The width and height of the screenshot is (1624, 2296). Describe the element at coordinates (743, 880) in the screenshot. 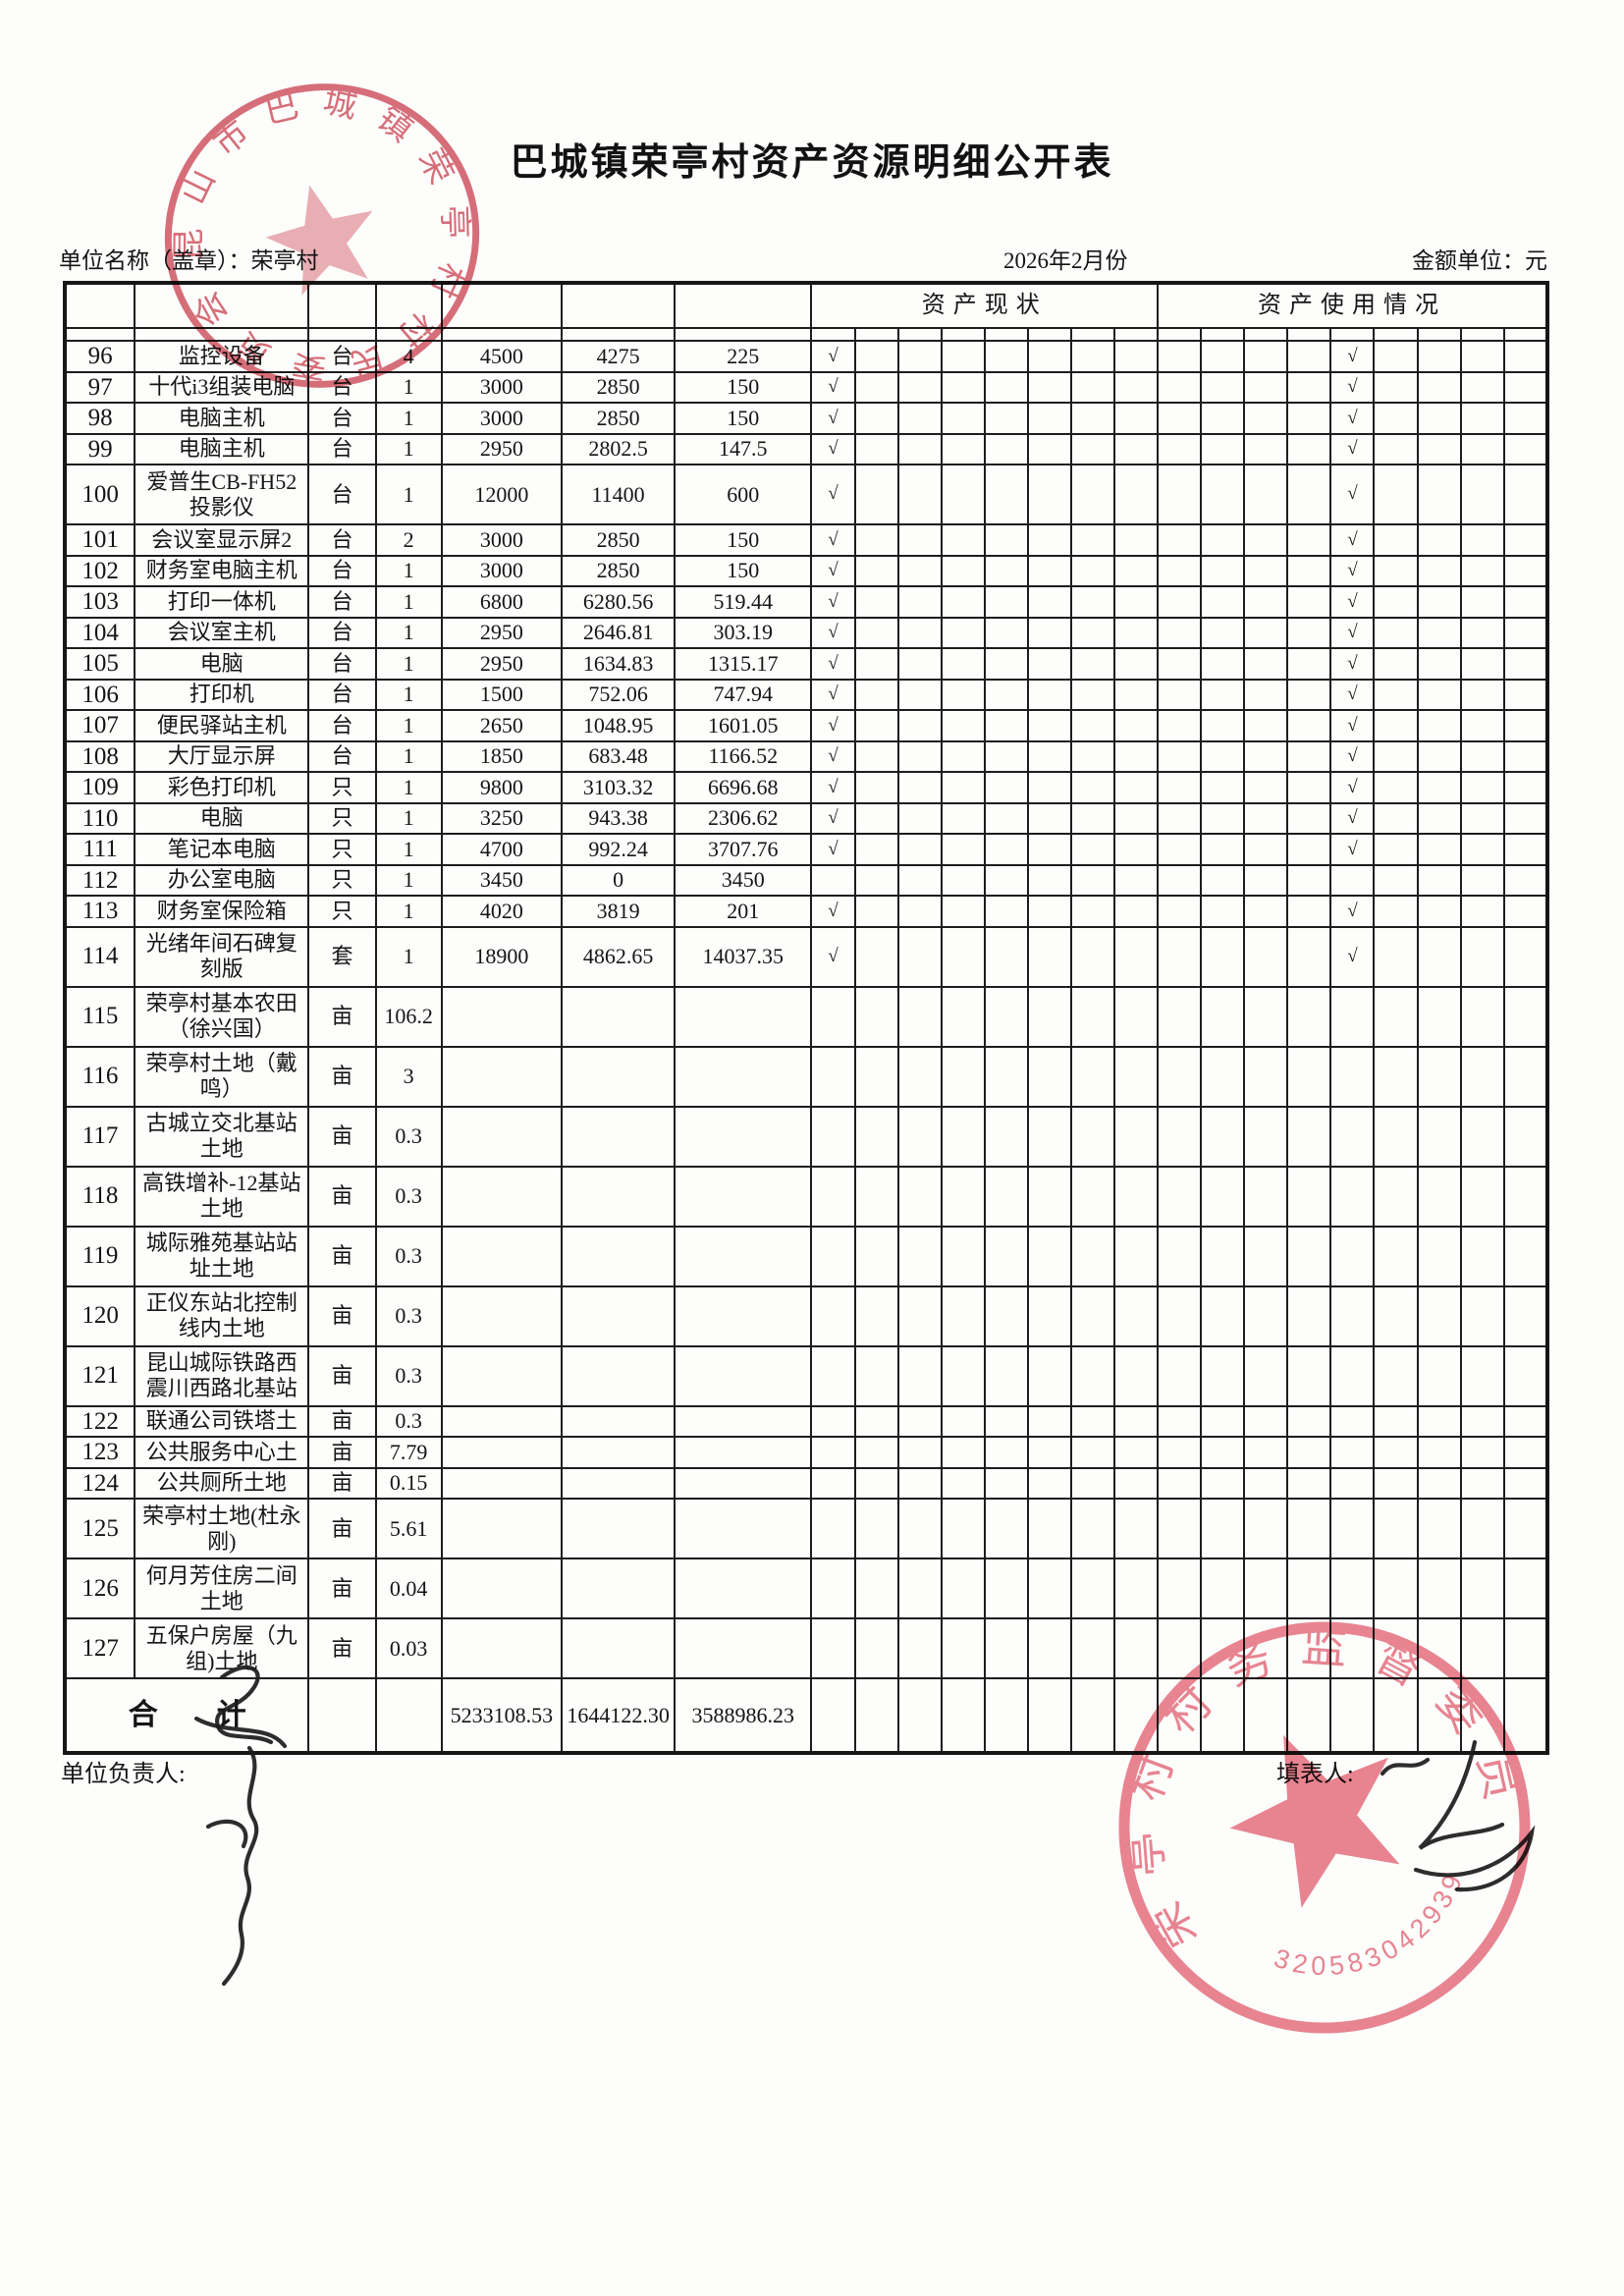

I see `value-cell: 3450` at that location.